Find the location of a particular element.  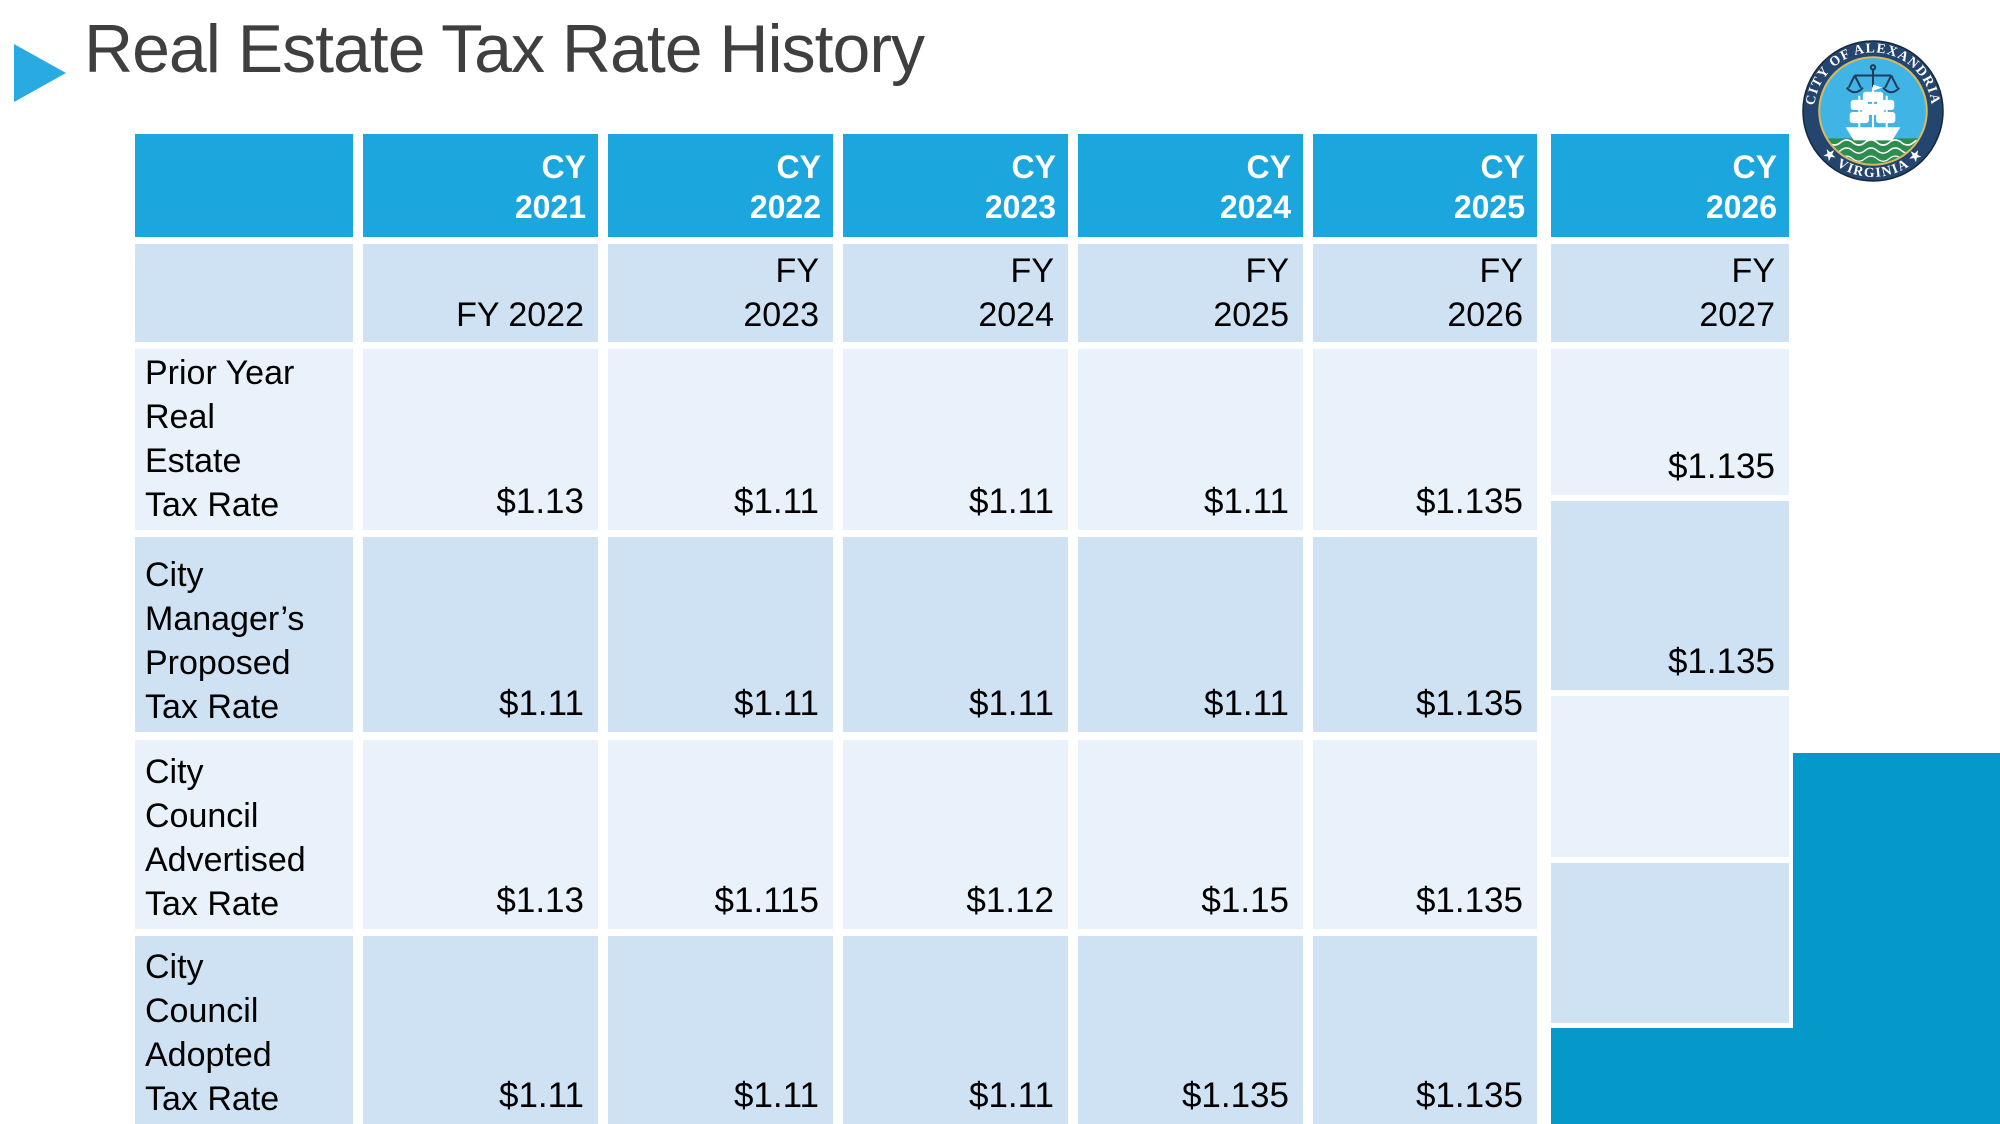

table-fy-2023: FY 2023 is located at coordinates (720, 293).